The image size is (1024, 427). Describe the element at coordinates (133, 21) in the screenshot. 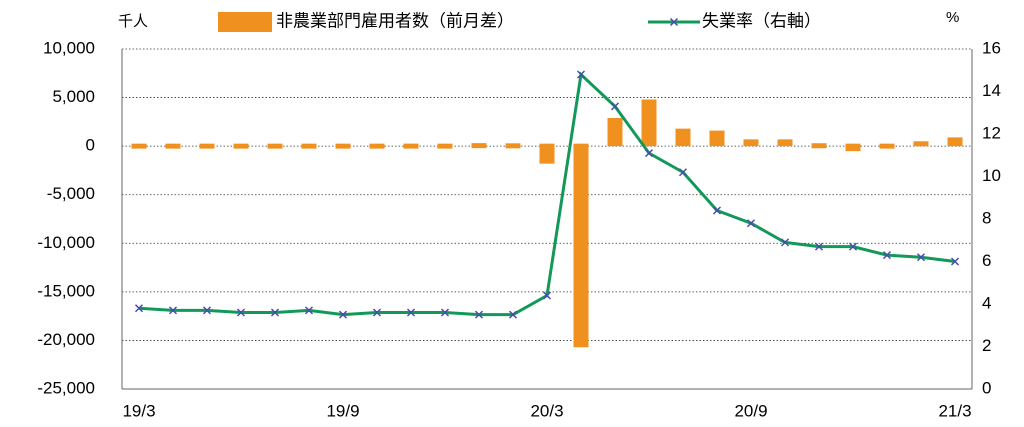

I see `left-unit: 千人` at that location.